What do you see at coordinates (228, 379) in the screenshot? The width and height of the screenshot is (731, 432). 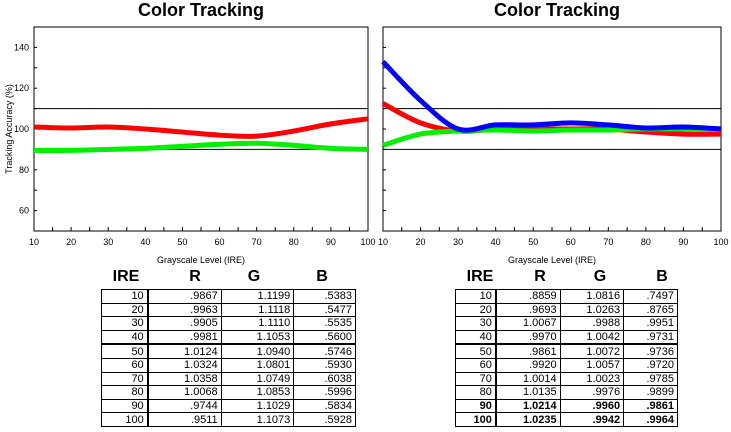 I see `table-row: 70 1.0358 1.0749.6038` at bounding box center [228, 379].